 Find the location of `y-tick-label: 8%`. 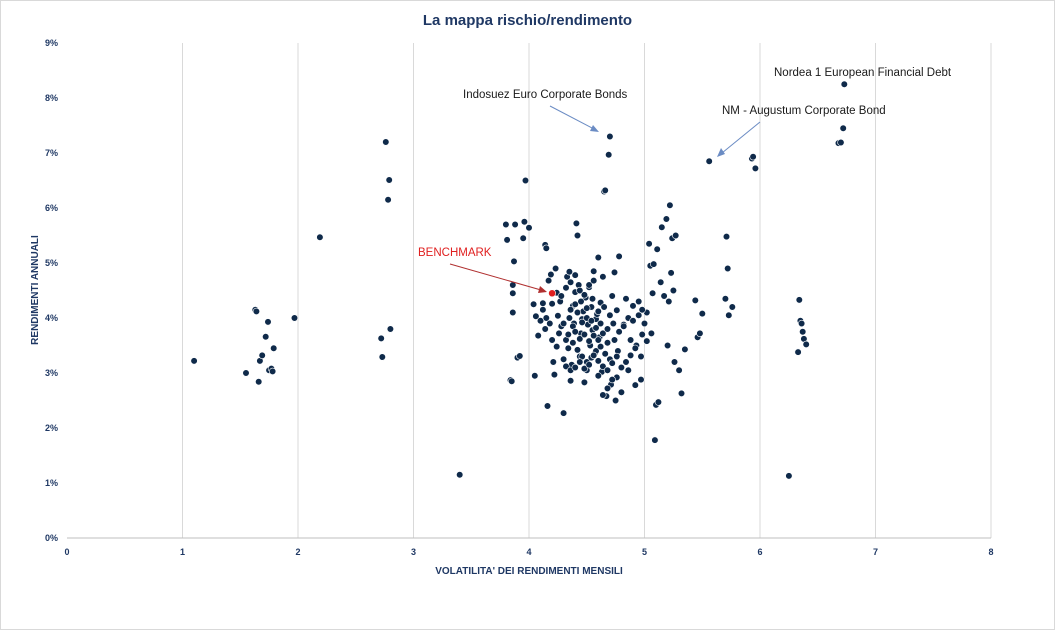

y-tick-label: 8% is located at coordinates (51, 98).